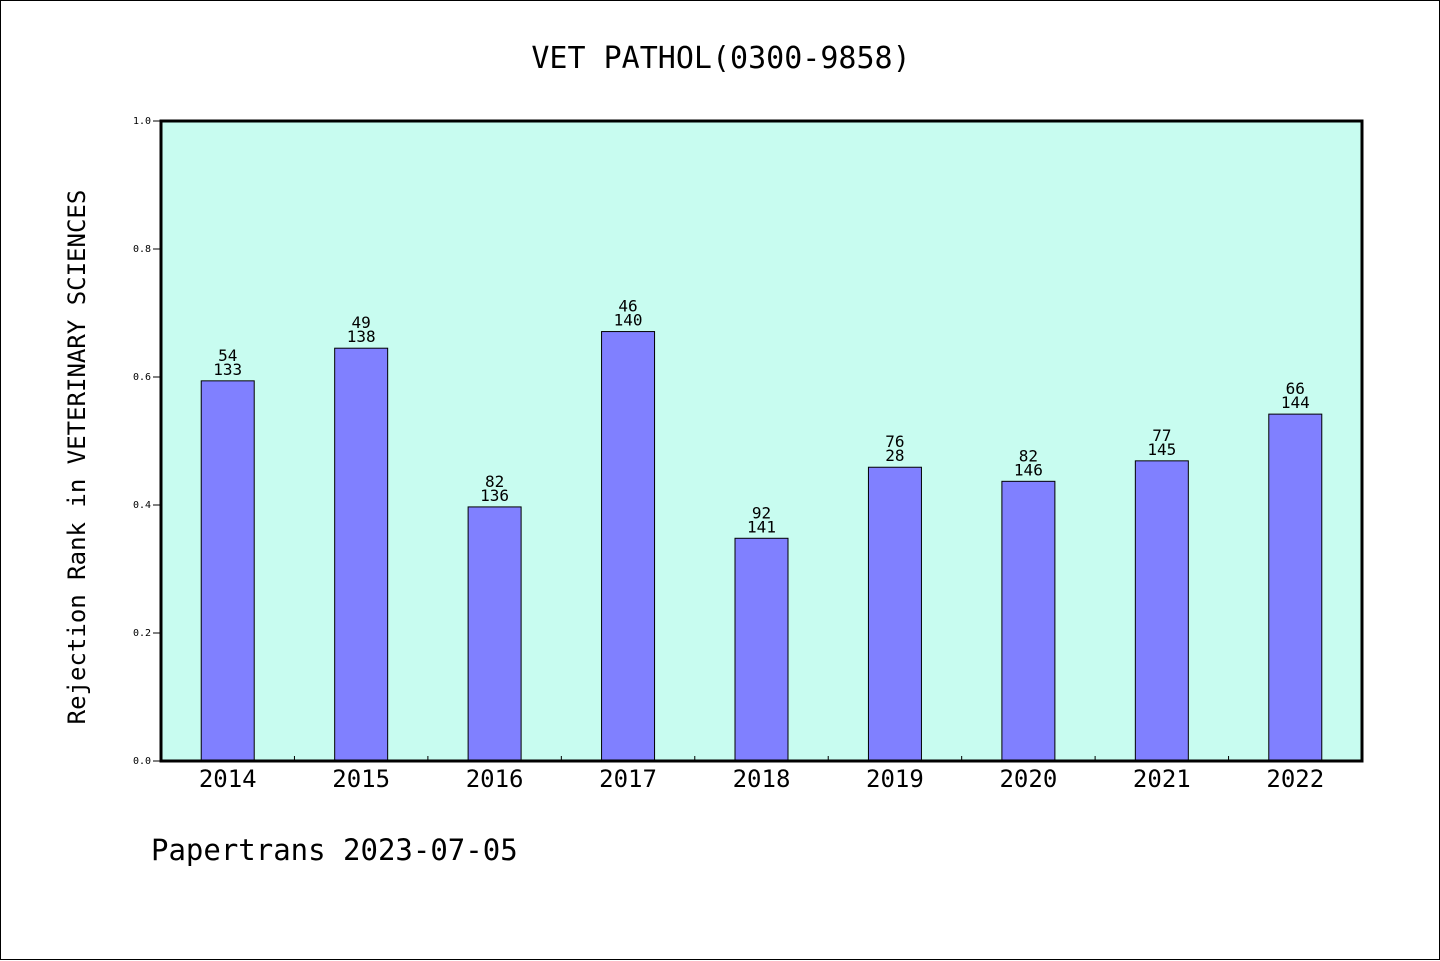  I want to click on chart-title: VET PATHOL(0300-9858), so click(720, 58).